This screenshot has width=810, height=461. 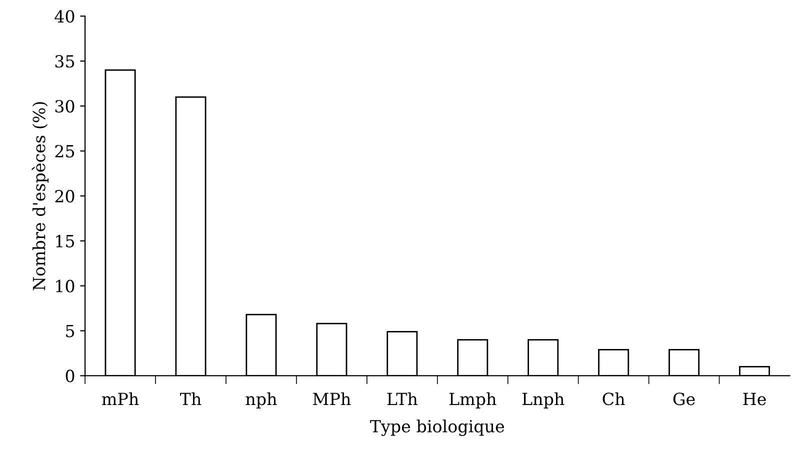 What do you see at coordinates (754, 399) in the screenshot?
I see `x-tick-label: He` at bounding box center [754, 399].